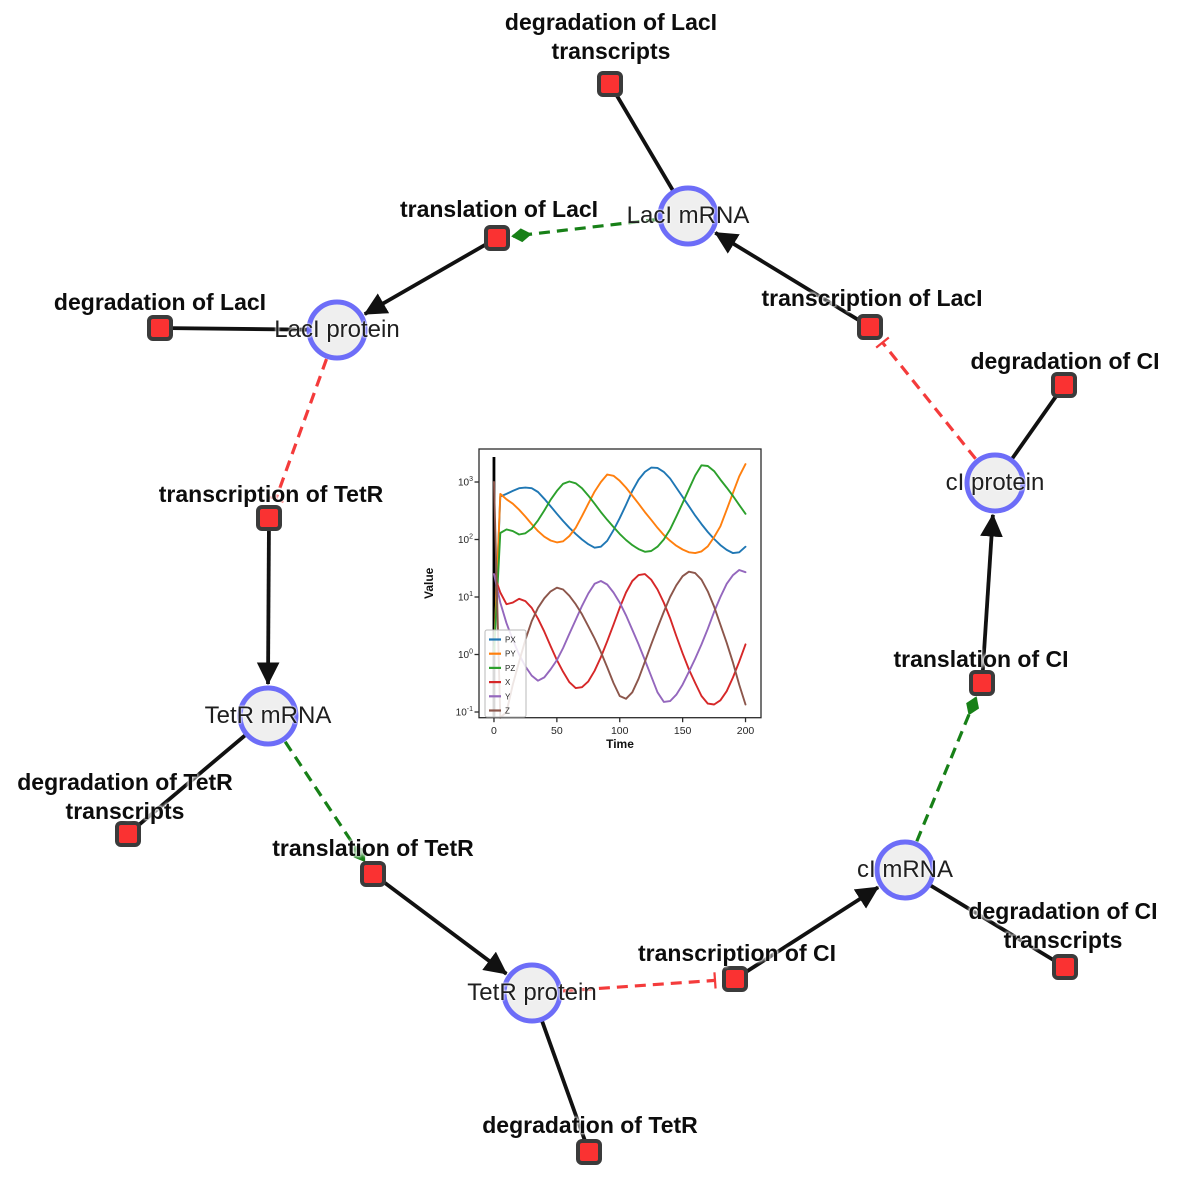 The height and width of the screenshot is (1200, 1189). I want to click on x-axis-label: Time, so click(620, 744).